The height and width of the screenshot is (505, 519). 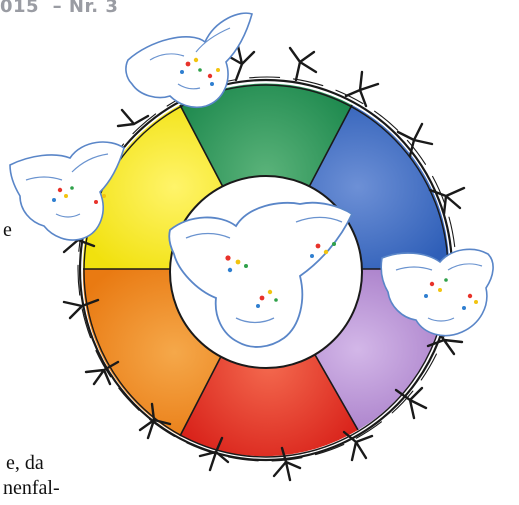 What do you see at coordinates (31, 488) in the screenshot?
I see `text-fragment-nenfal: nenfal-` at bounding box center [31, 488].